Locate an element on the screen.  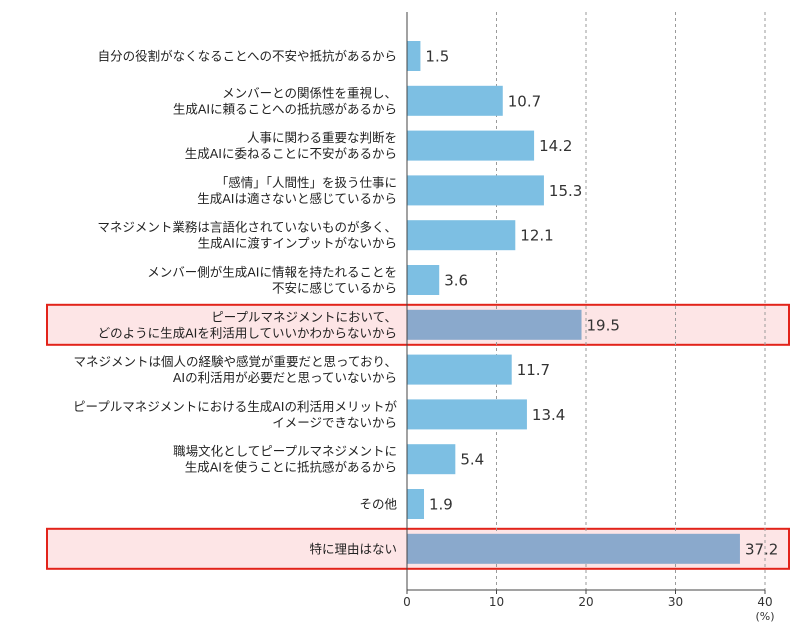
category-label-line: ピープルマネジメントにおいて、 is located at coordinates (304, 316).